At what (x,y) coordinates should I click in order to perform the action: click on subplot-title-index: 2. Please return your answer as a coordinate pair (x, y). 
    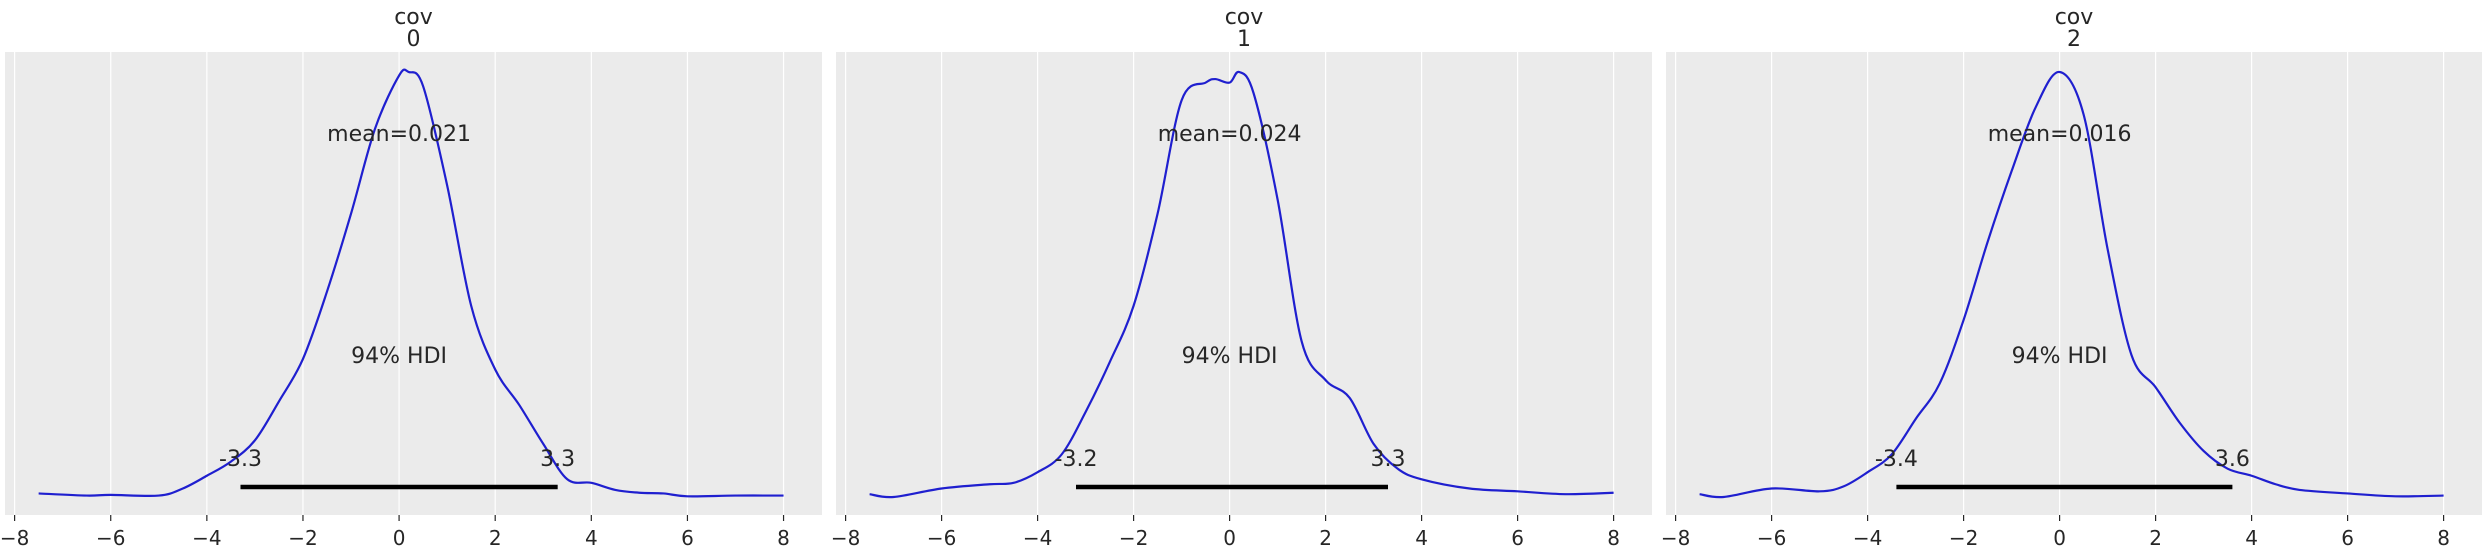
    Looking at the image, I should click on (2074, 39).